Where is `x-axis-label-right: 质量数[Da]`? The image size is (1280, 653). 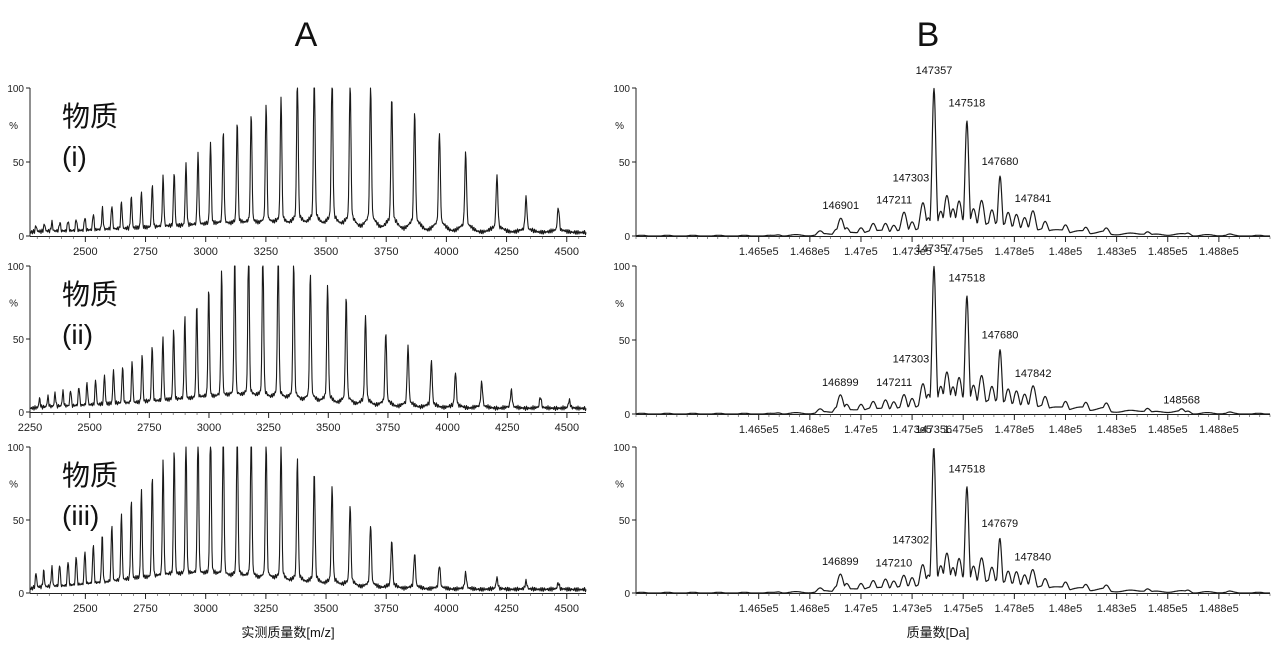
x-axis-label-right: 质量数[Da] is located at coordinates (938, 632).